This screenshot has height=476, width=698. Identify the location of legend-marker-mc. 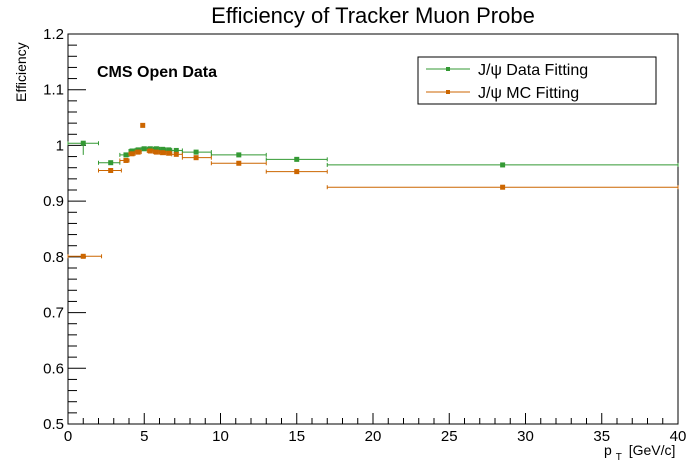
(448, 92).